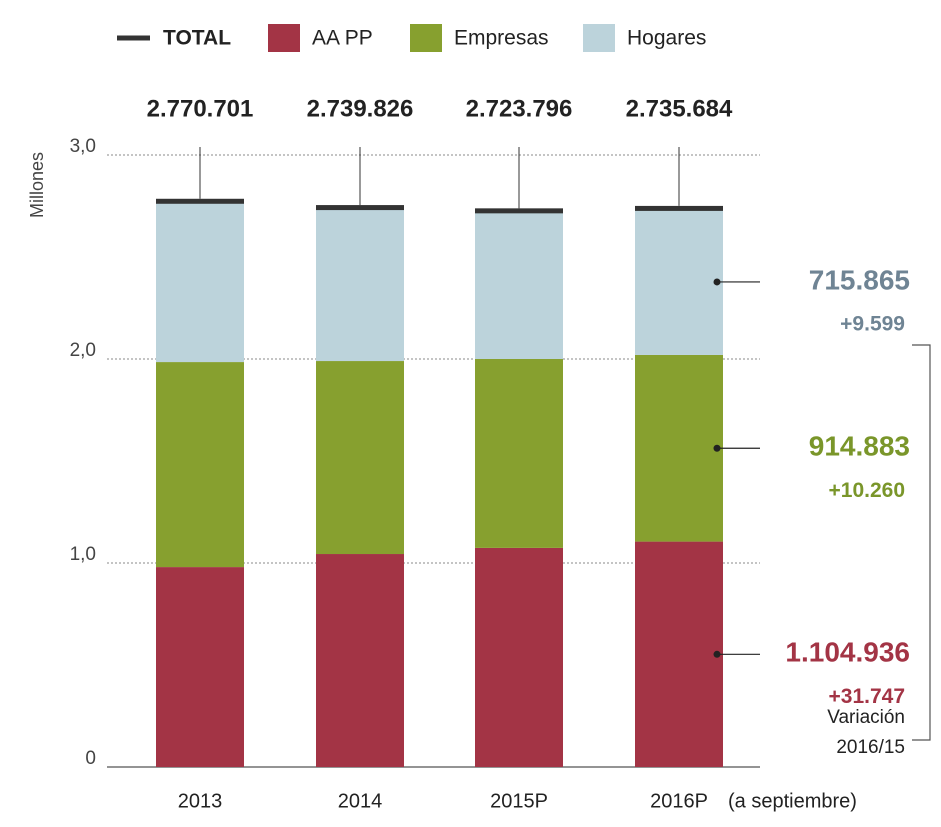  I want to click on segment-label: 914.883, so click(859, 446).